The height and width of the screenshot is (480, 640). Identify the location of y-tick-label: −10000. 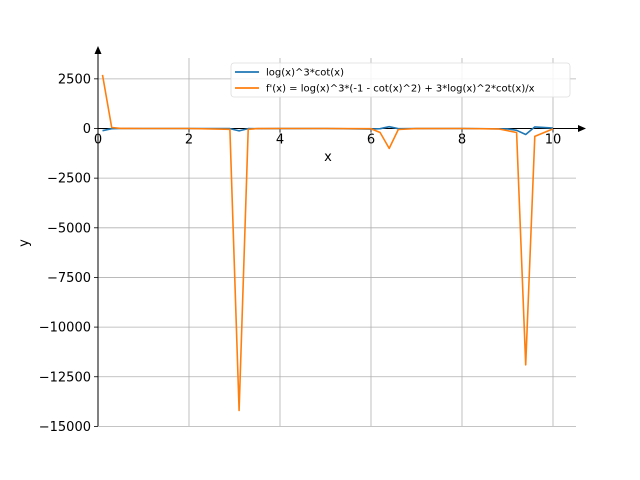
(65, 328).